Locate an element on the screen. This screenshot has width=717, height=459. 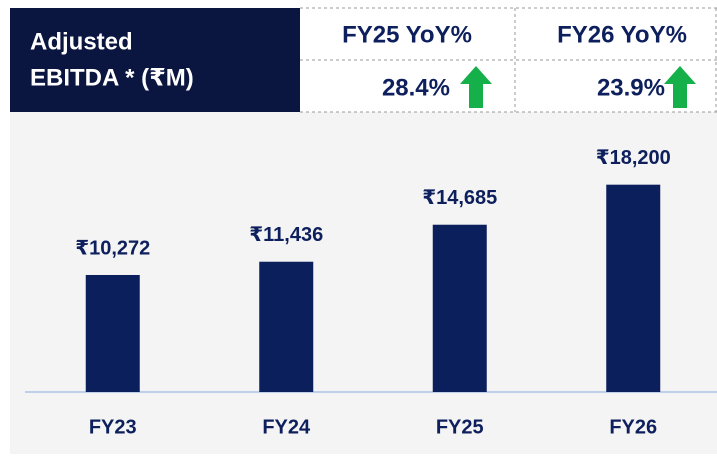
header-grid is located at coordinates (508, 60).